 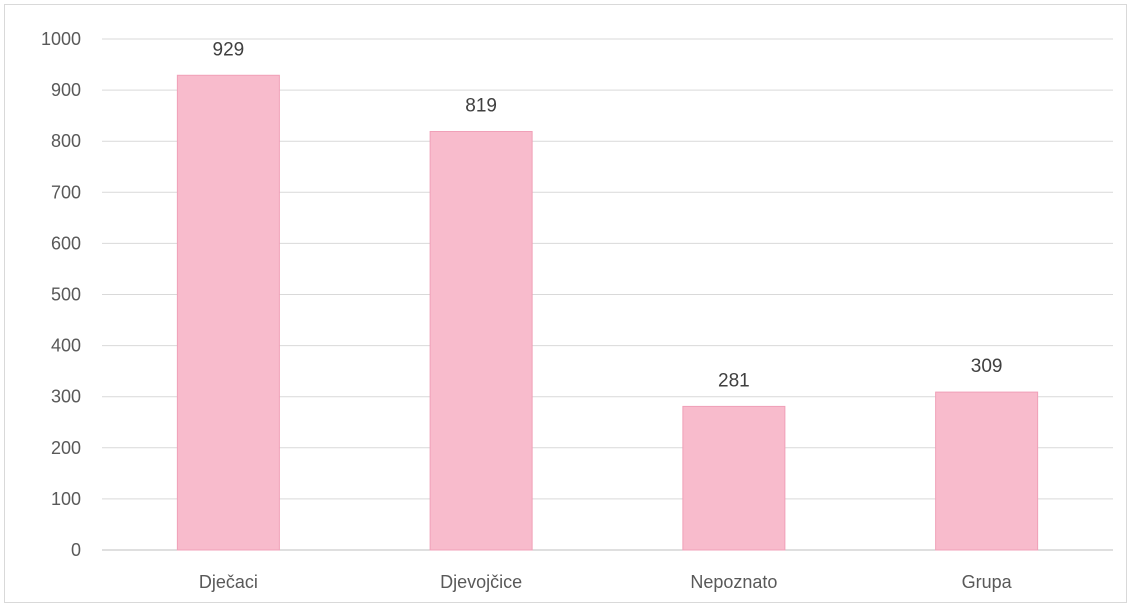 What do you see at coordinates (987, 366) in the screenshot?
I see `data-label: 309` at bounding box center [987, 366].